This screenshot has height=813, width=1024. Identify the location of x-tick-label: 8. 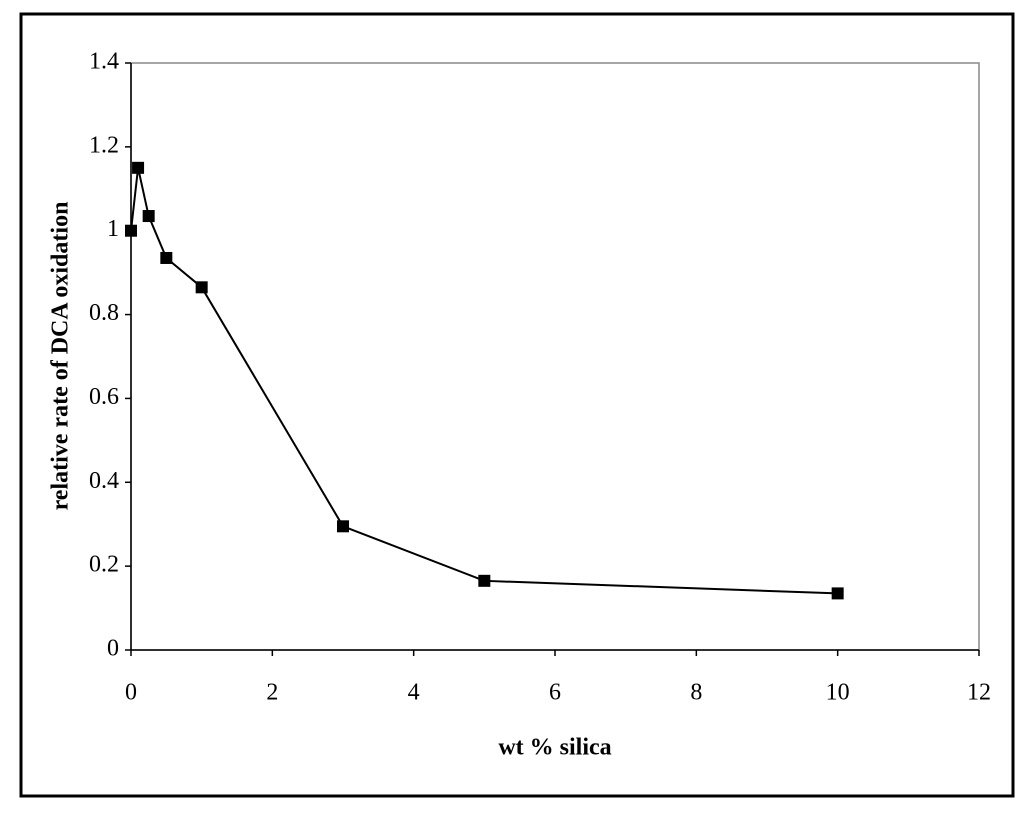
(696, 693).